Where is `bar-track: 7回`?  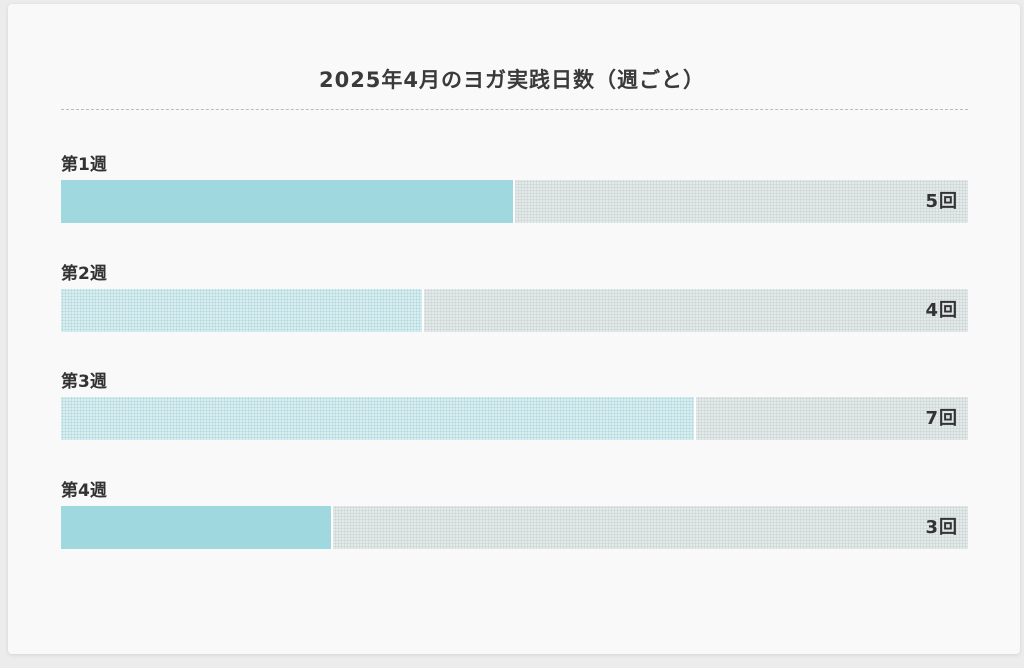 bar-track: 7回 is located at coordinates (514, 418).